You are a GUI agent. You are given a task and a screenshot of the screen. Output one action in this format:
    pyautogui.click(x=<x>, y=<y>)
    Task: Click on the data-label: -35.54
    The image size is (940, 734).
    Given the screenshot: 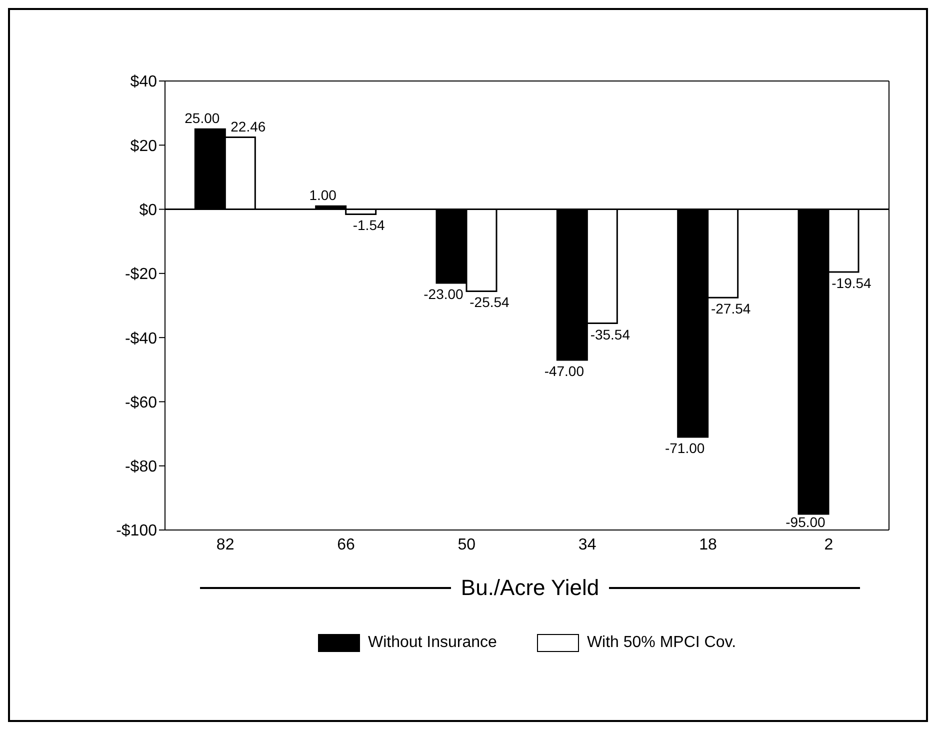 What is the action you would take?
    pyautogui.click(x=610, y=334)
    